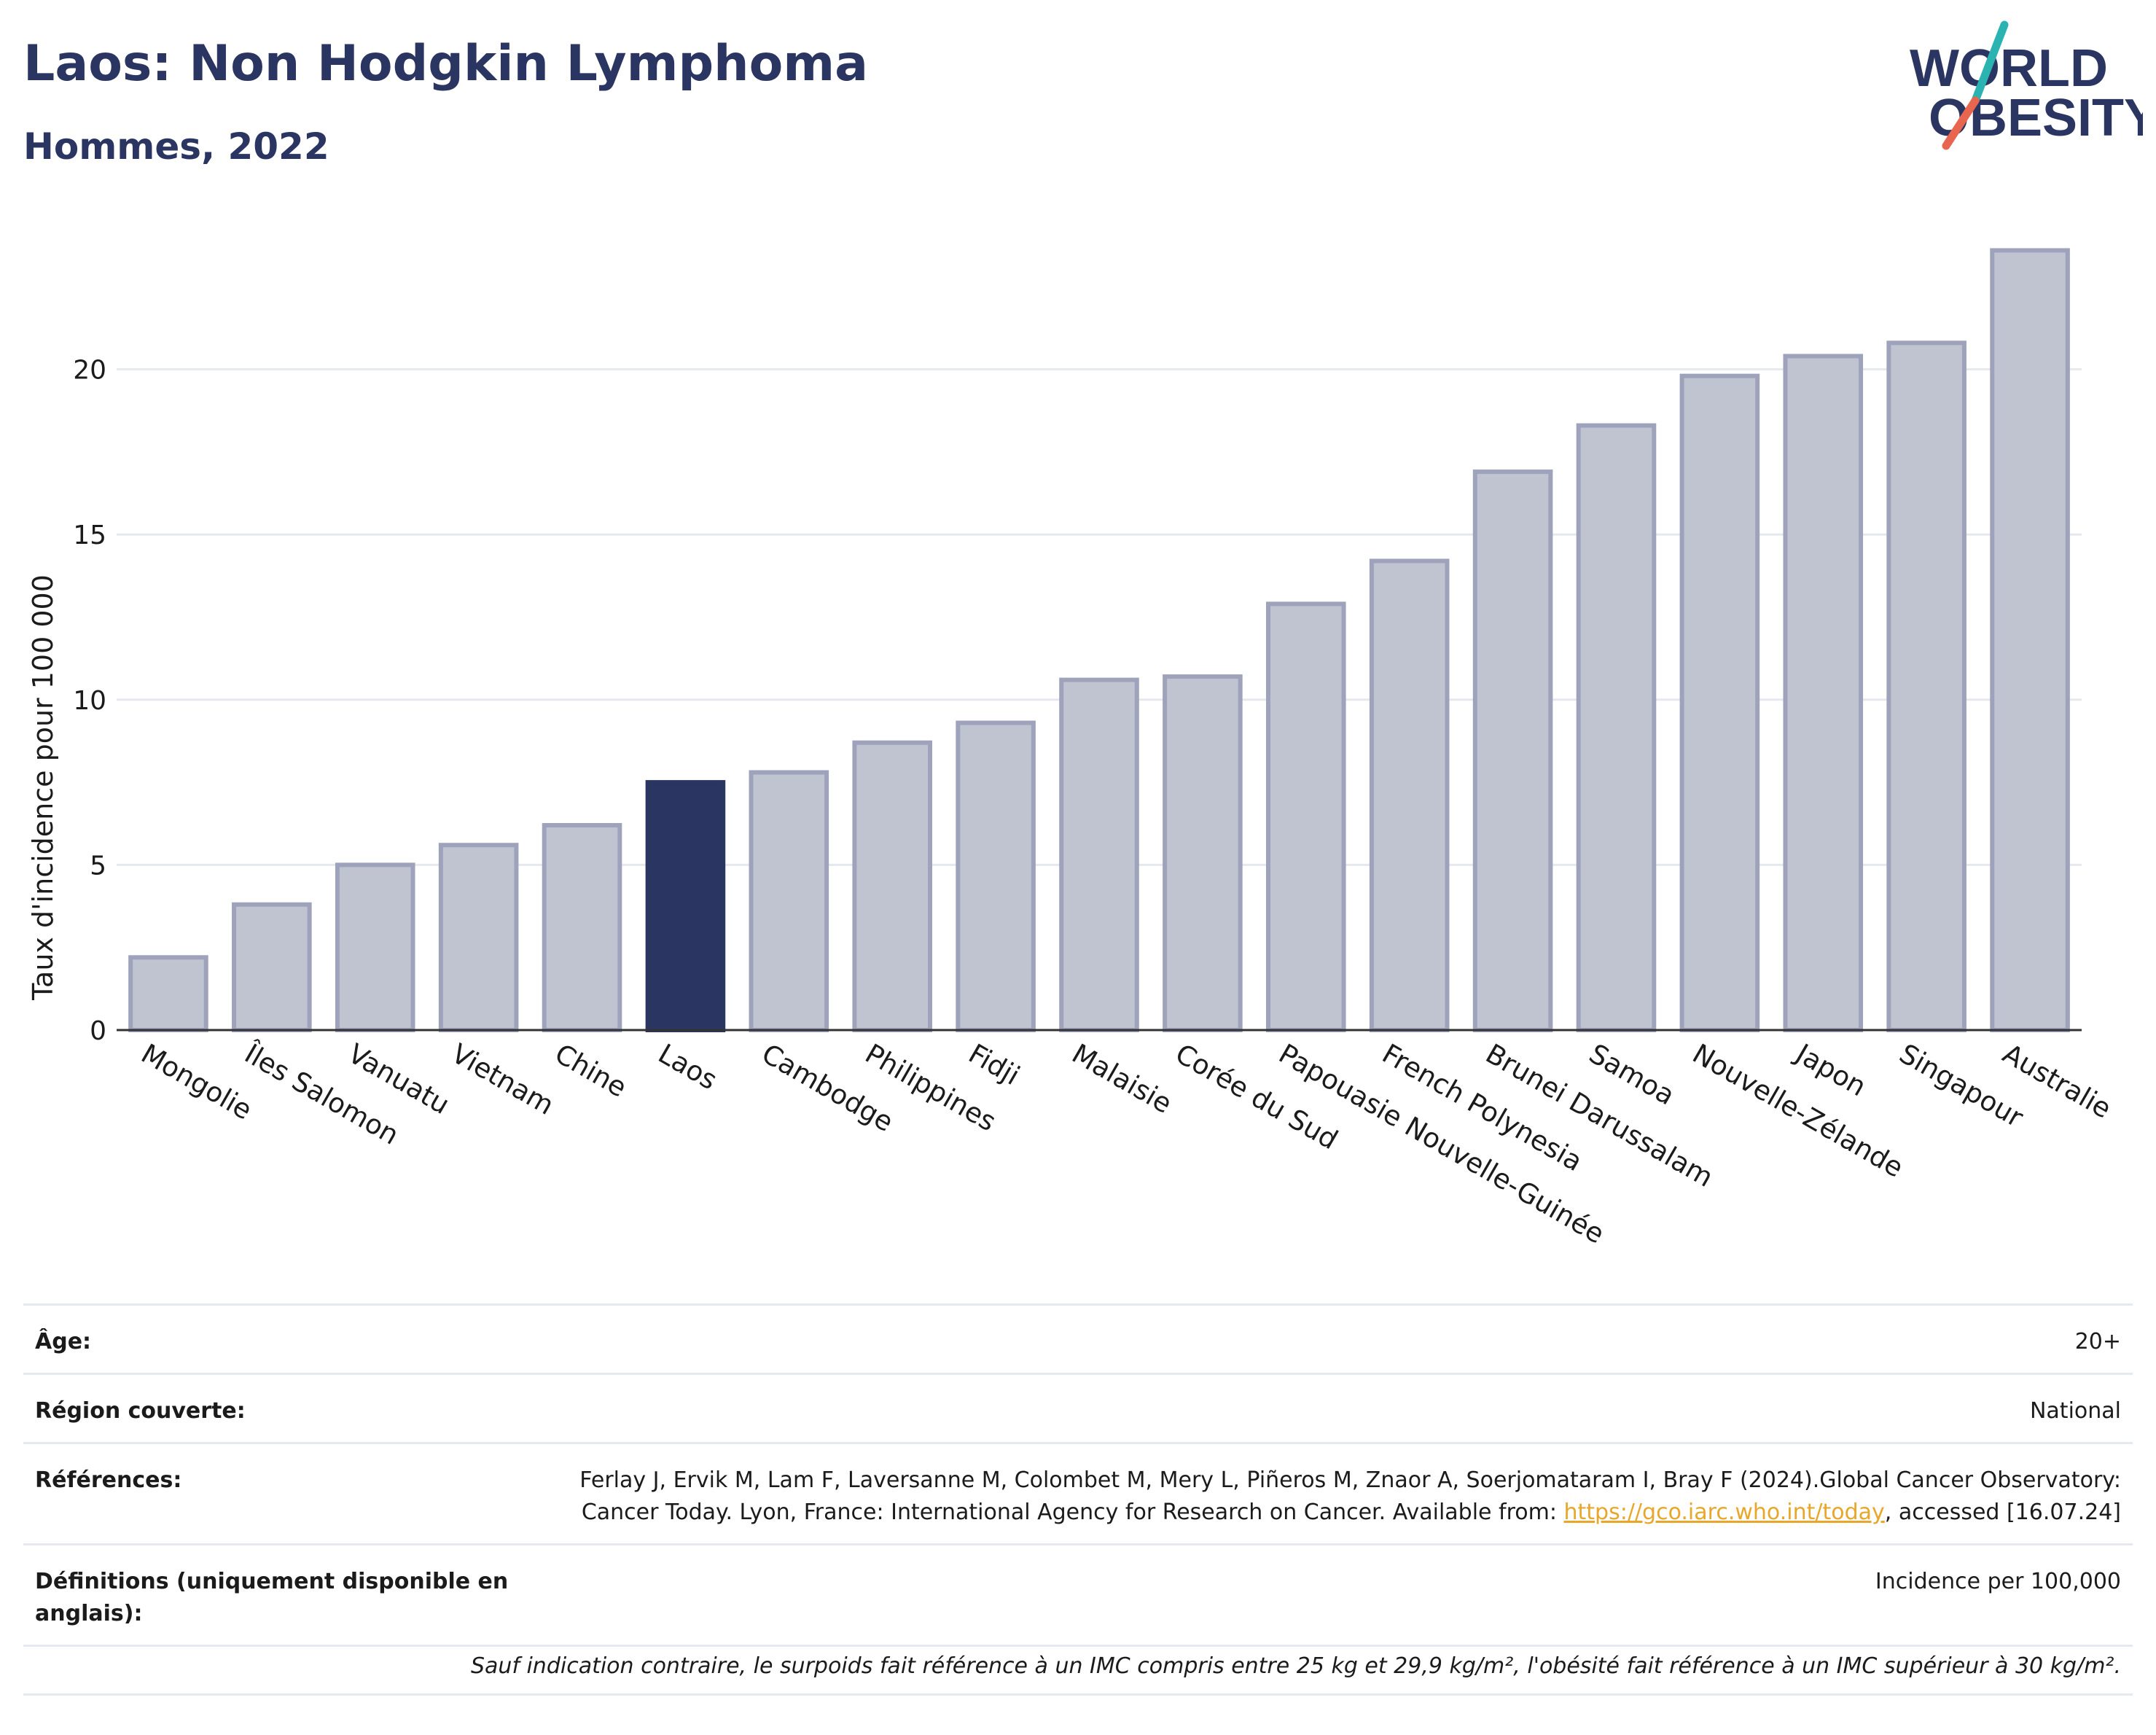  Describe the element at coordinates (1203, 853) in the screenshot. I see `bar-cor-e-du-sud` at that location.